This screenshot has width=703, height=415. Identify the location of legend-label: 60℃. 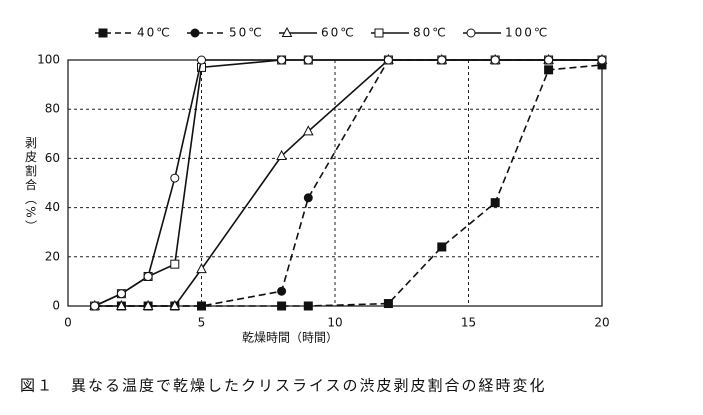
(338, 33).